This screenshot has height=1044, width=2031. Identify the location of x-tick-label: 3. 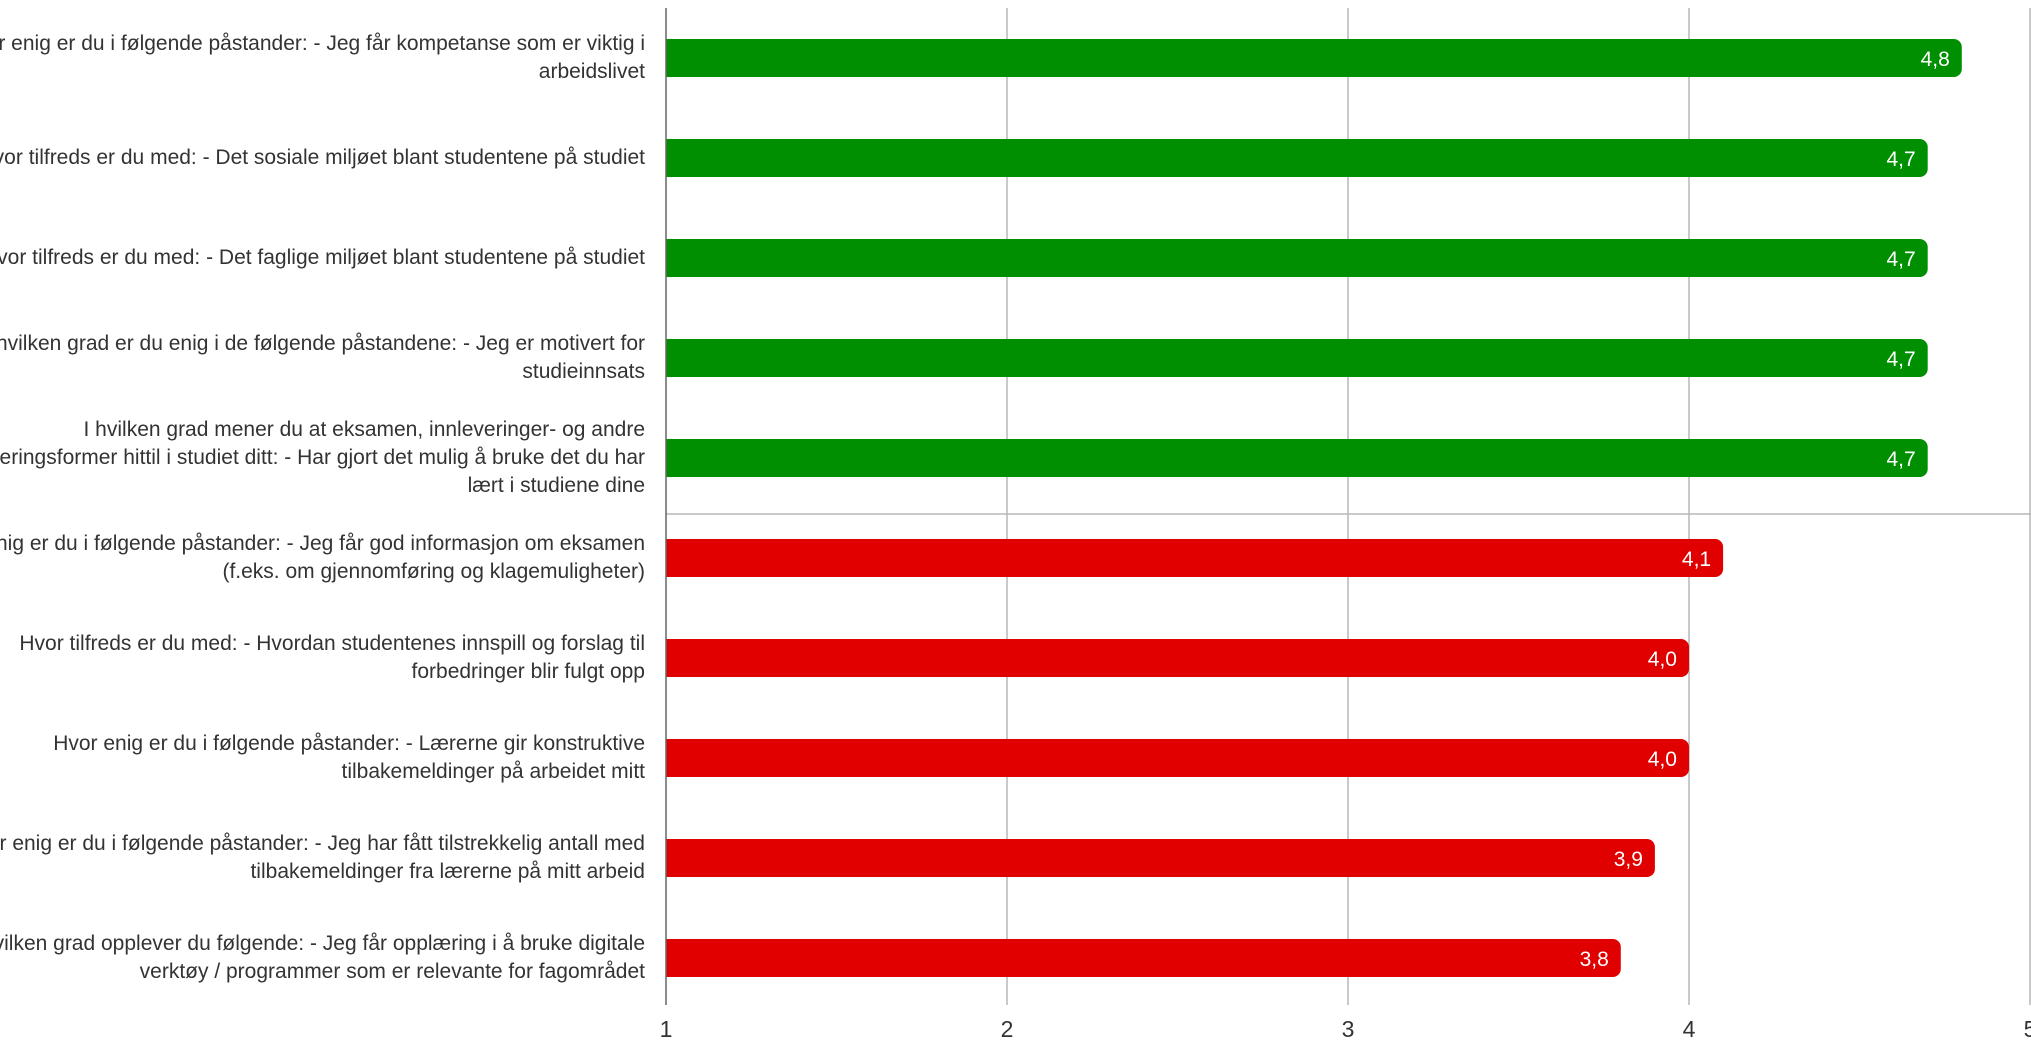
(1348, 1027).